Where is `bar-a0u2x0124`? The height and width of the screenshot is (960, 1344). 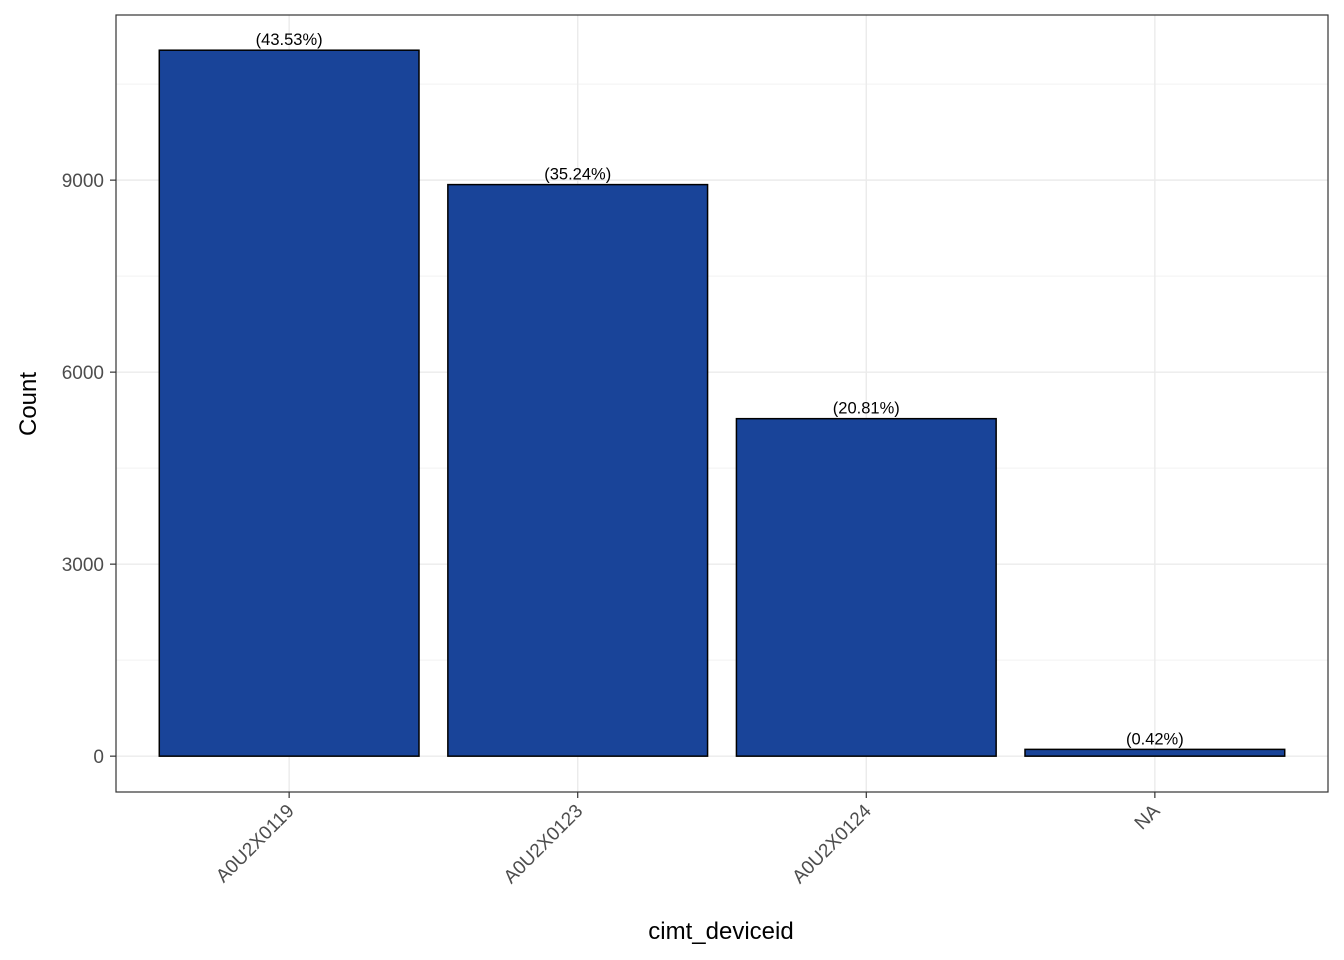 bar-a0u2x0124 is located at coordinates (866, 587).